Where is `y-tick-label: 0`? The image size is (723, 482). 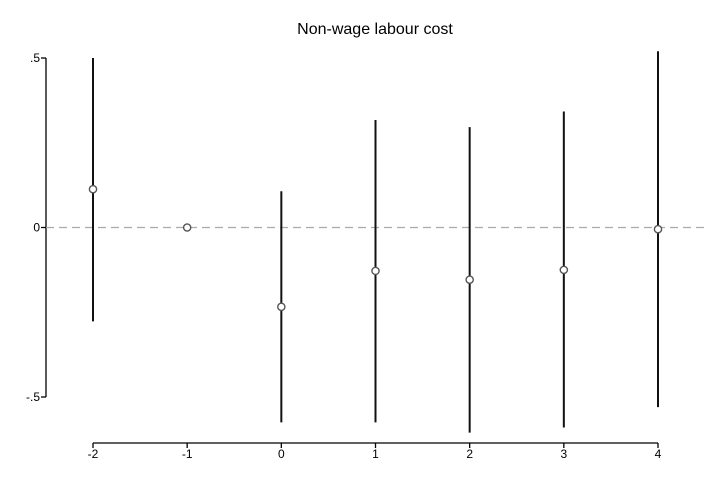
y-tick-label: 0 is located at coordinates (36, 228).